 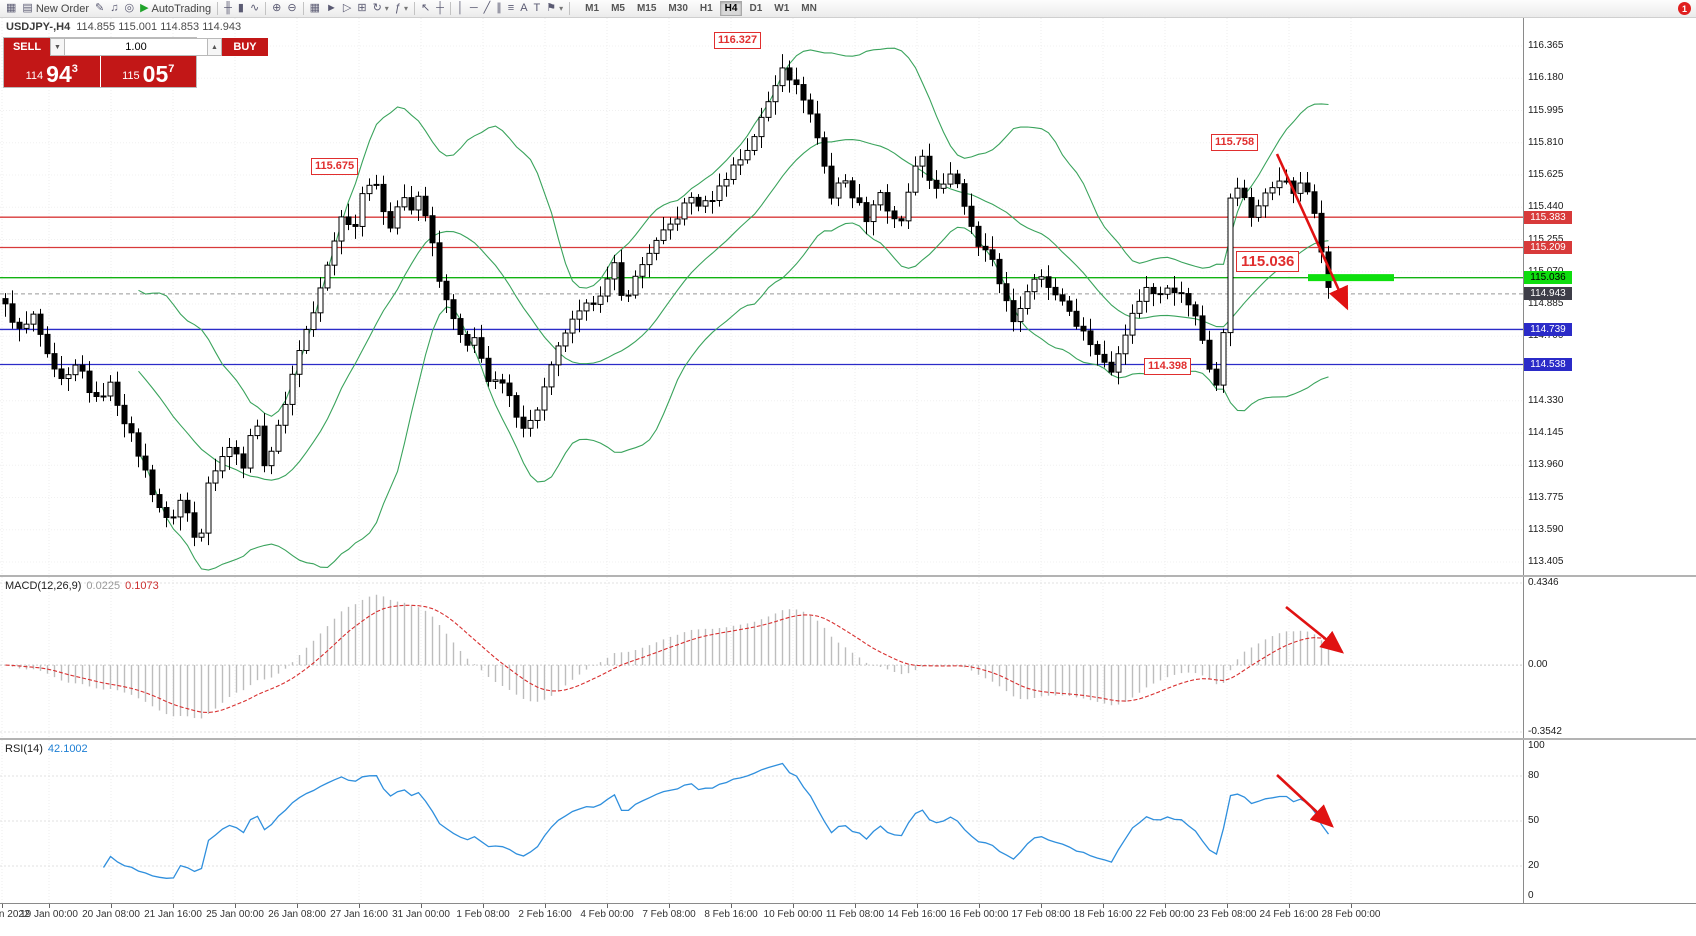 I want to click on price-axis-label: 114.330, so click(x=1546, y=400).